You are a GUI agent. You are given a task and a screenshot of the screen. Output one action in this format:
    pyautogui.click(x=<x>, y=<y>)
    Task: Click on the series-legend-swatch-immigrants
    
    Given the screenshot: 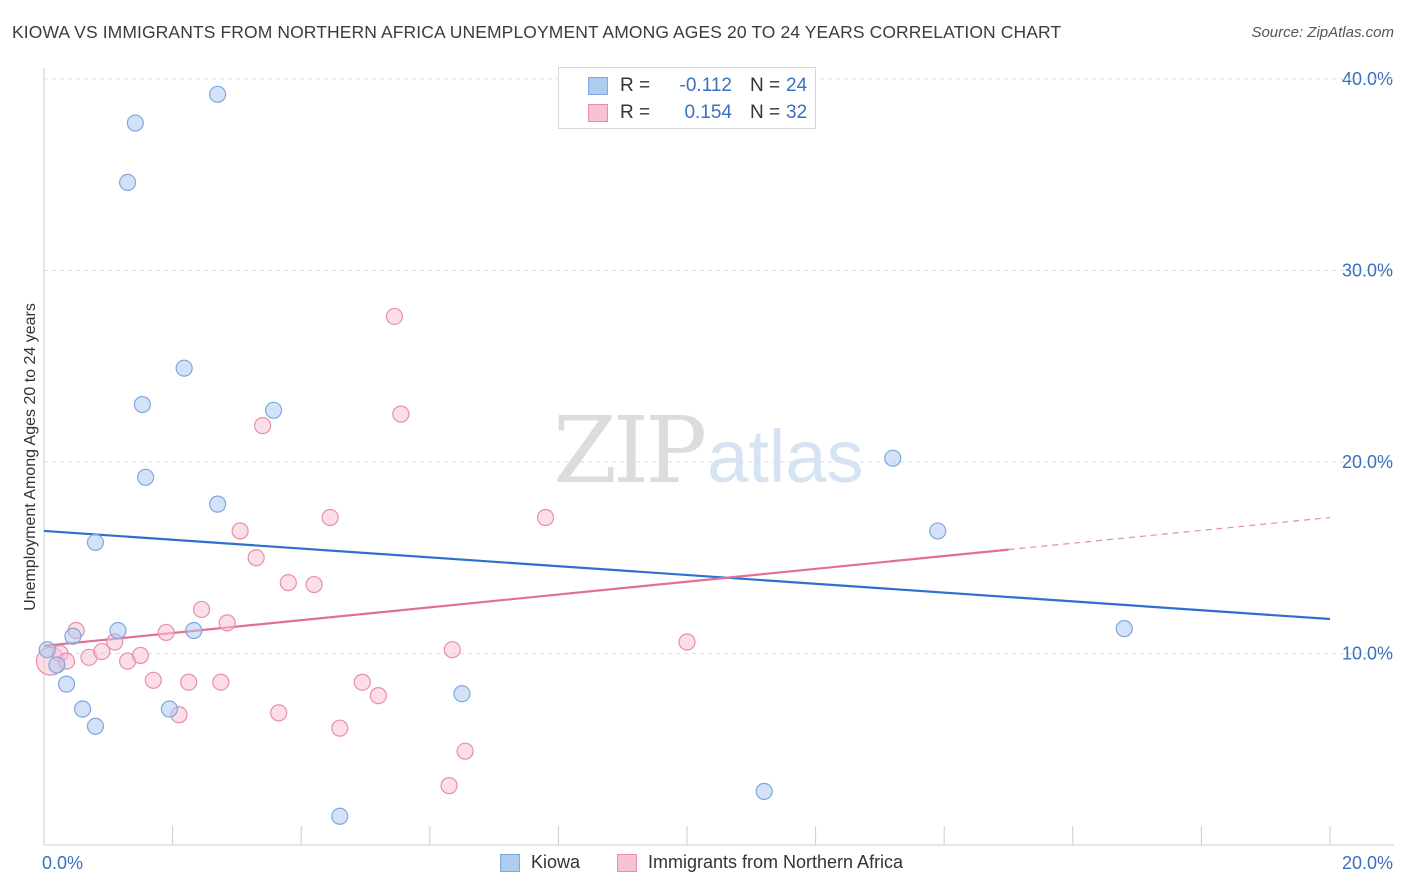 What is the action you would take?
    pyautogui.click(x=627, y=862)
    